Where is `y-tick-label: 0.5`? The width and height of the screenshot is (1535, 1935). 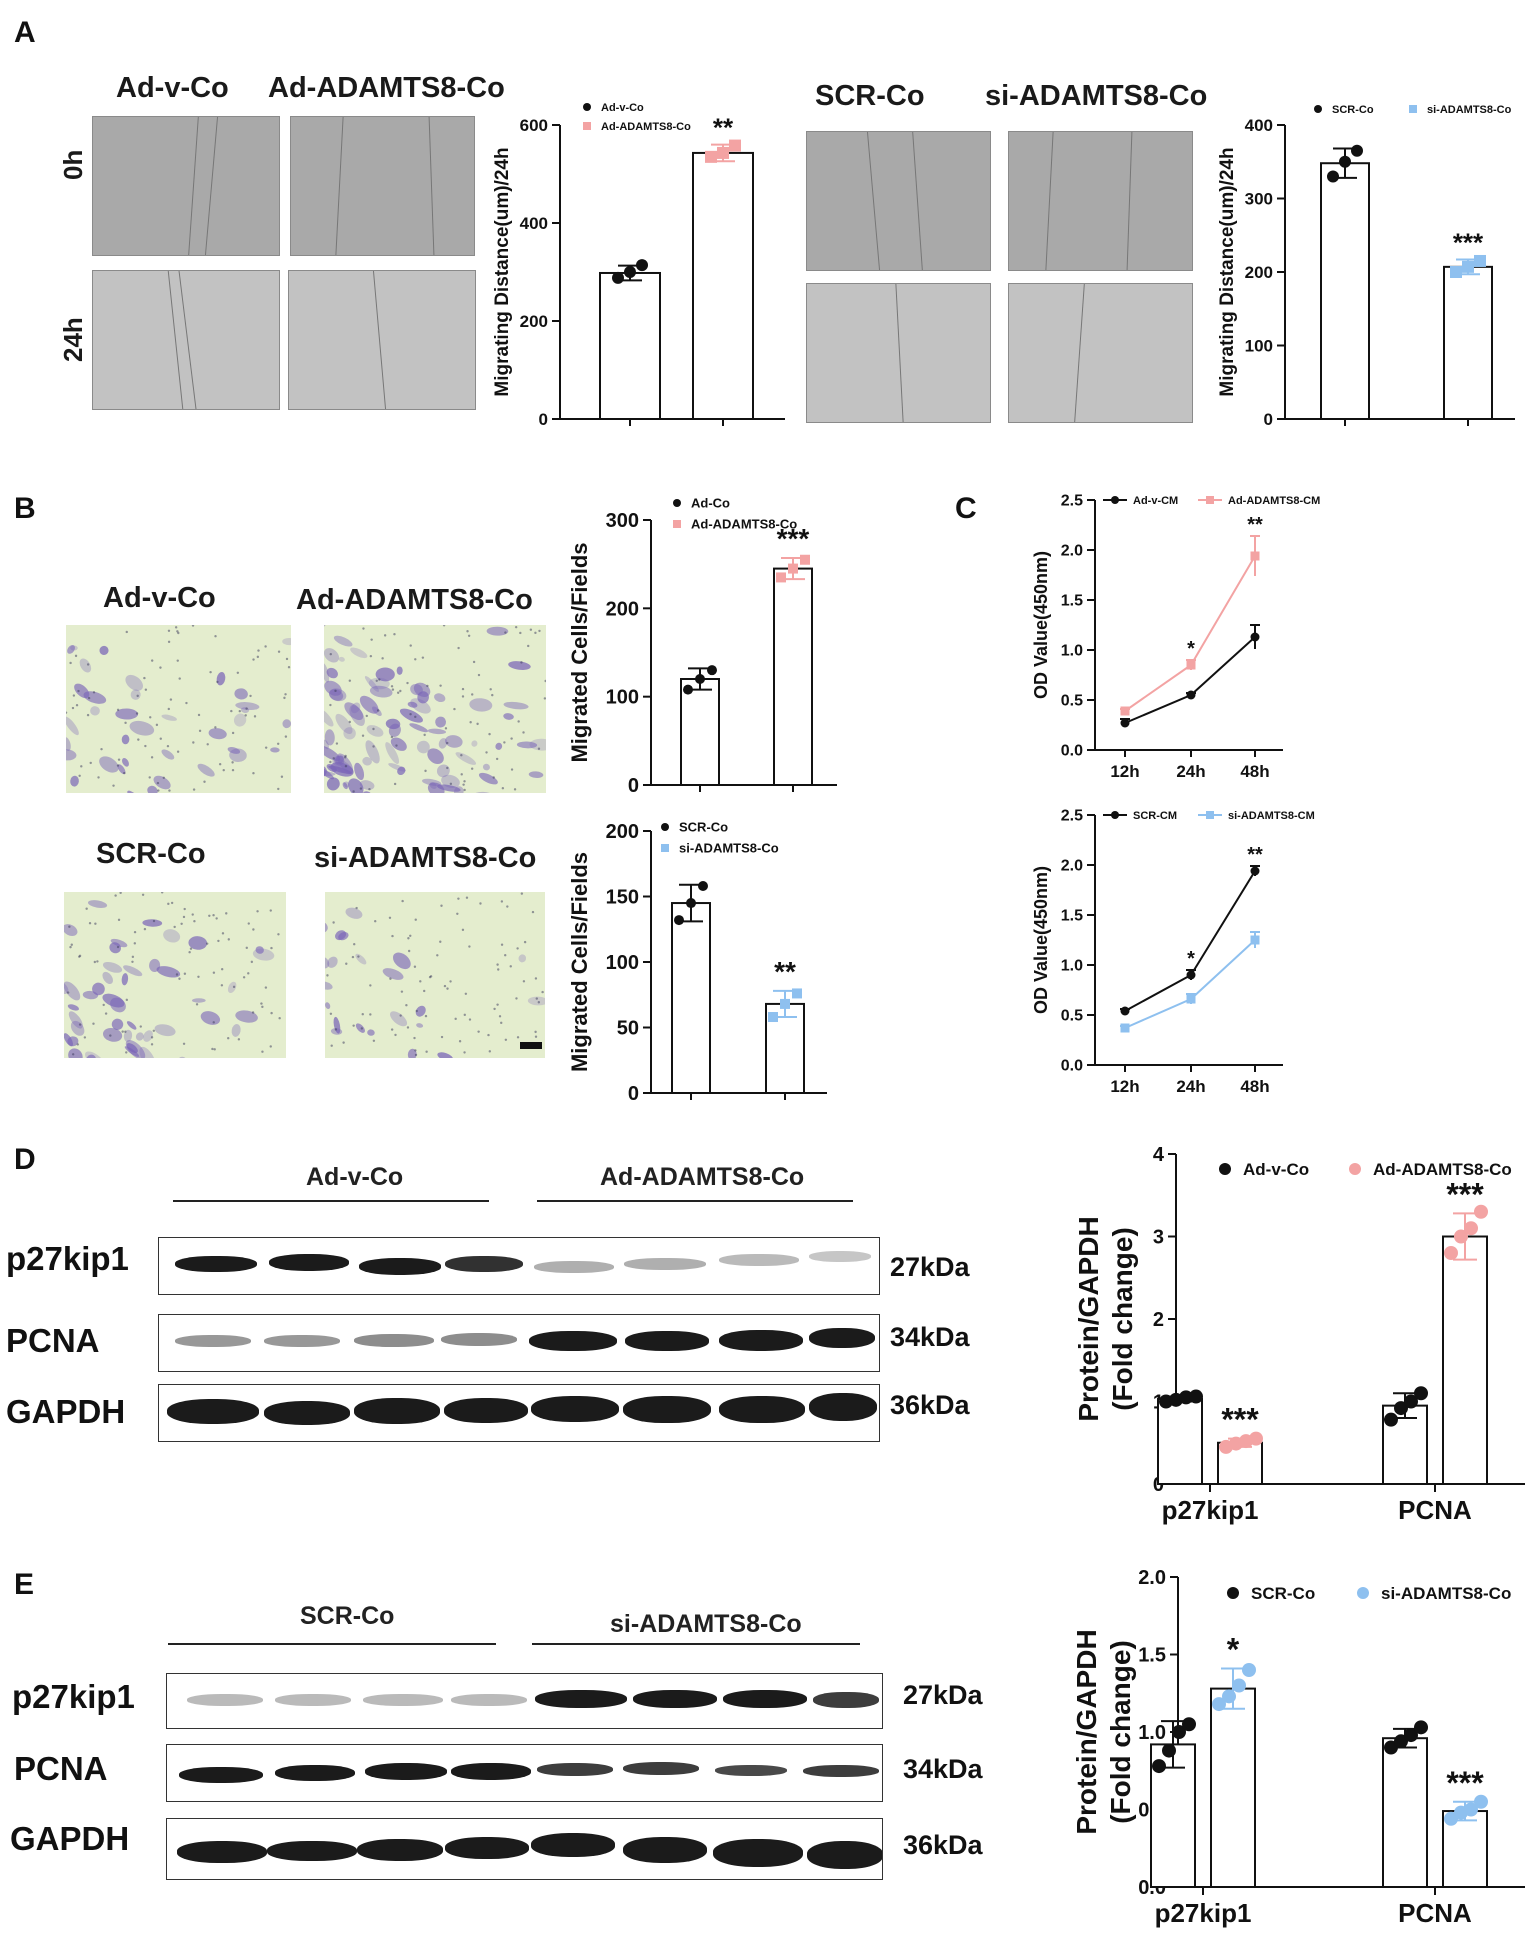 y-tick-label: 0.5 is located at coordinates (1072, 701).